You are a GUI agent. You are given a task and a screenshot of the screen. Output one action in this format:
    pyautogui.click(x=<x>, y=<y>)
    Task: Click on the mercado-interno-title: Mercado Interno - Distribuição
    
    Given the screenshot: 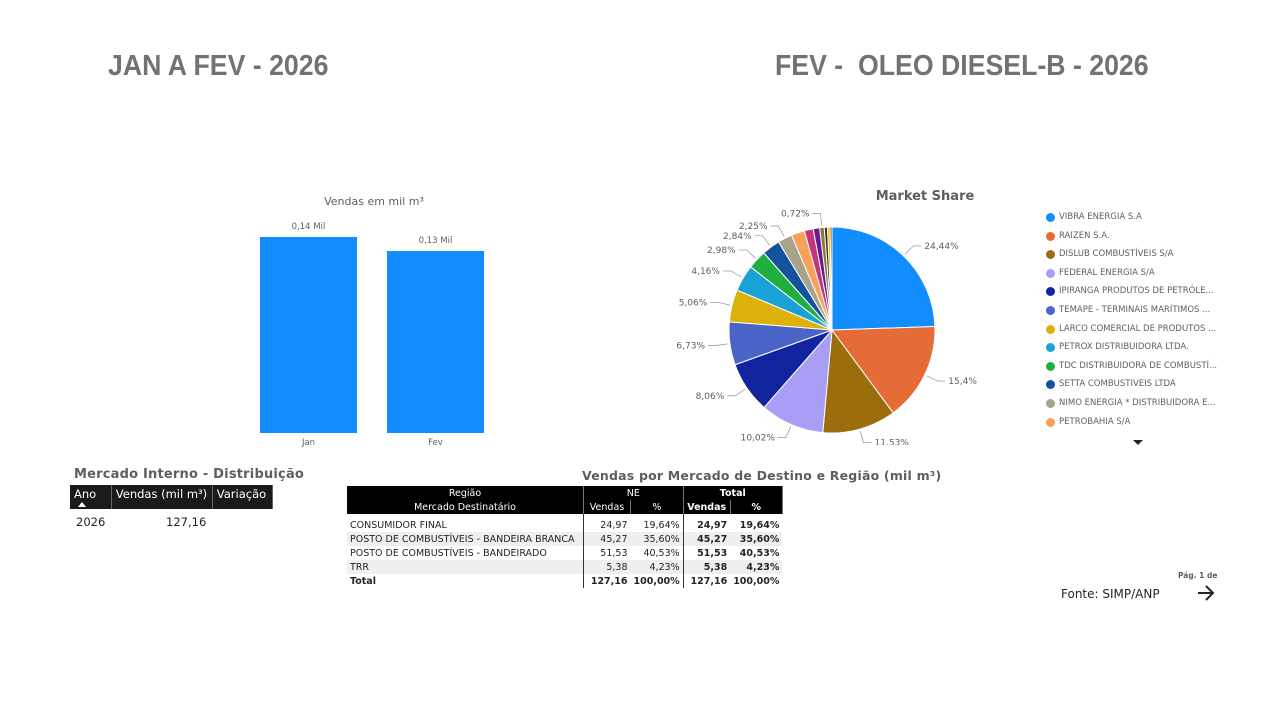 What is the action you would take?
    pyautogui.click(x=189, y=474)
    